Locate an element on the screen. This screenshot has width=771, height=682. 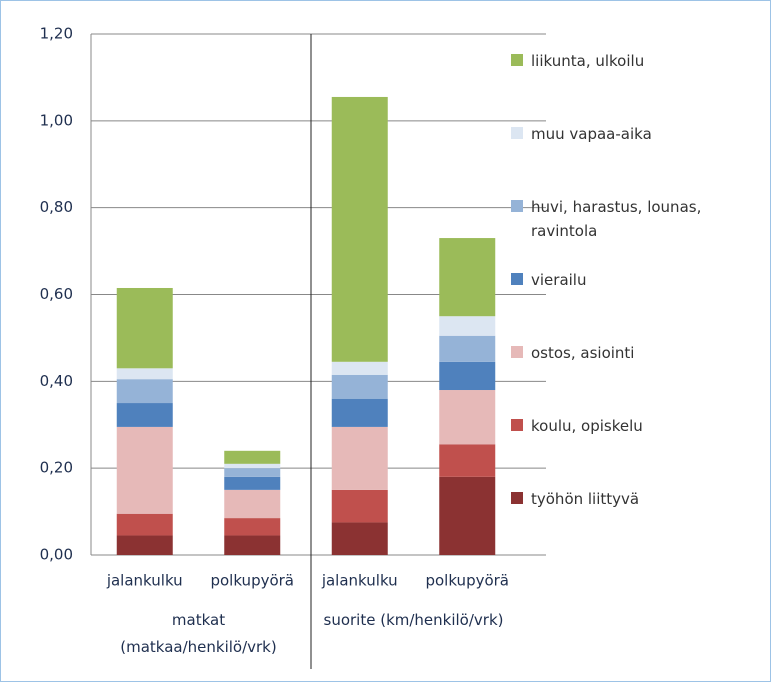
legend-label: huvi, harastus, lounas, ravintola is located at coordinates (616, 219).